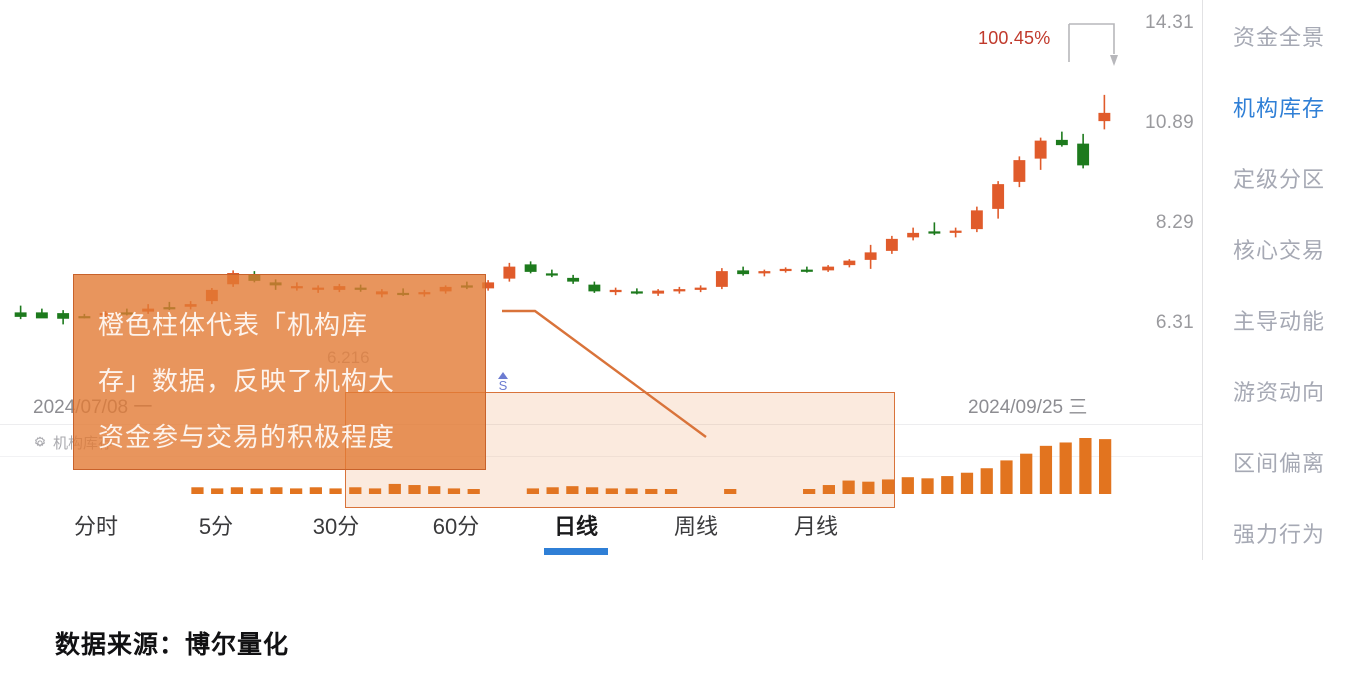 The width and height of the screenshot is (1366, 678). What do you see at coordinates (503, 375) in the screenshot?
I see `sell-marker-triangle-icon` at bounding box center [503, 375].